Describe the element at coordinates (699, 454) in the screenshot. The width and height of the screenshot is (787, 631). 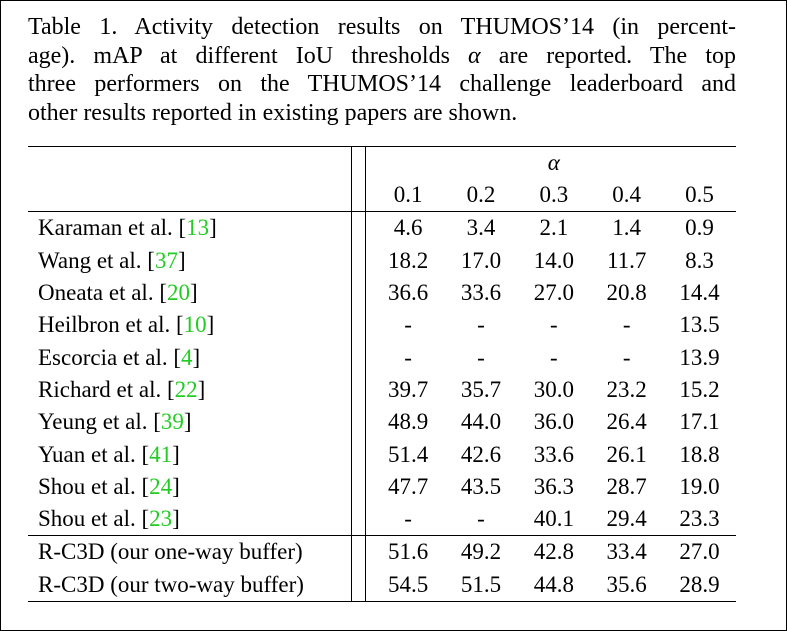
I see `map-value: 18.8` at that location.